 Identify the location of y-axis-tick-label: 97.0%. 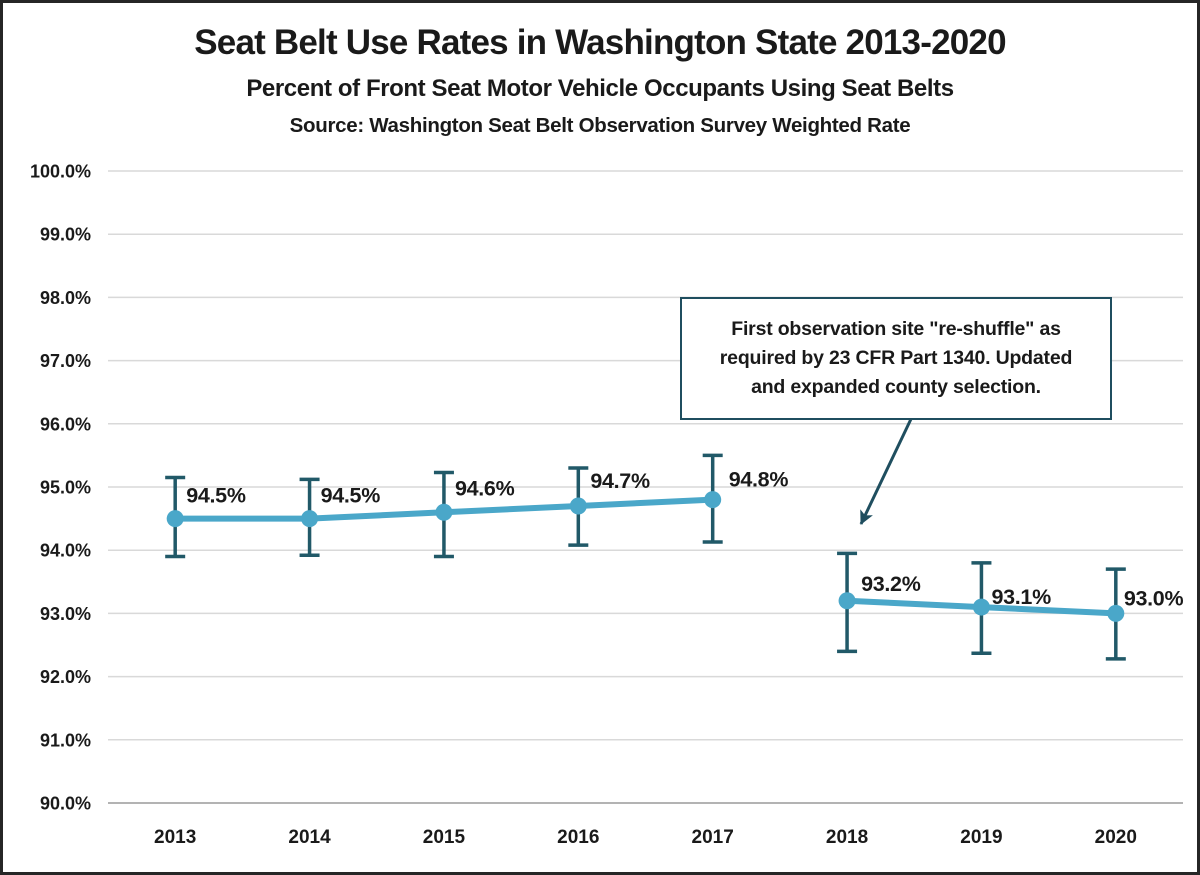
(65, 361).